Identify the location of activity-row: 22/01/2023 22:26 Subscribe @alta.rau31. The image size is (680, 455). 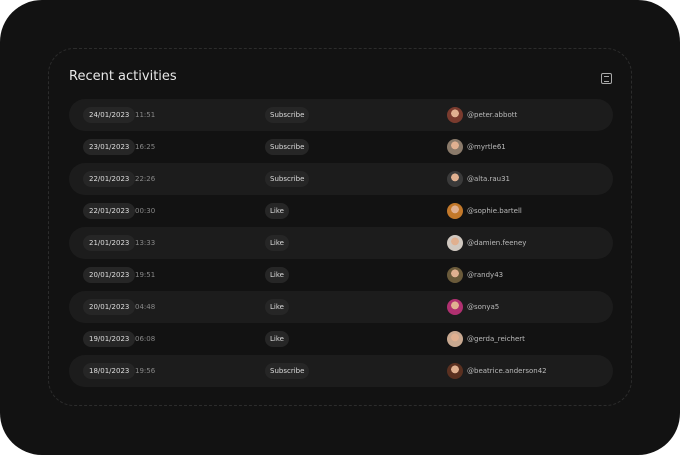
(341, 179).